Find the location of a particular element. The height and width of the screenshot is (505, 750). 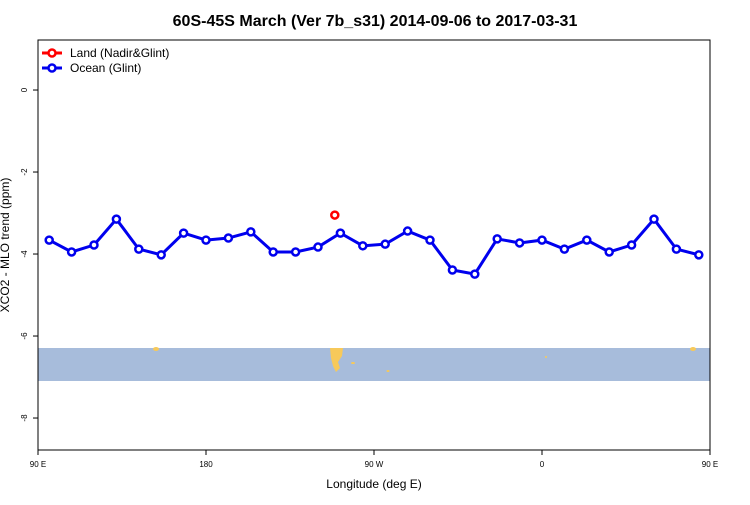

y-tick-label: 0 is located at coordinates (24, 89).